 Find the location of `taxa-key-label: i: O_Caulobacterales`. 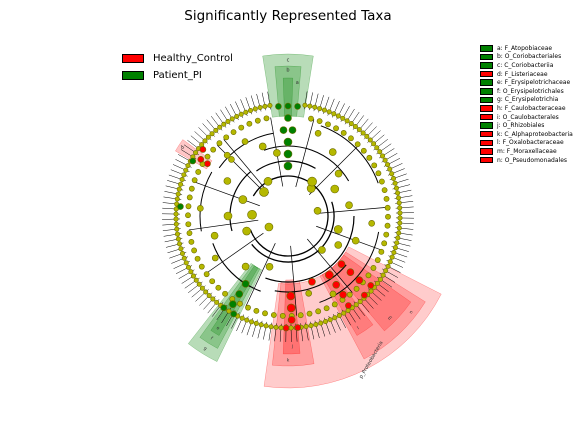

taxa-key-label: i: O_Caulobacterales is located at coordinates (528, 117).